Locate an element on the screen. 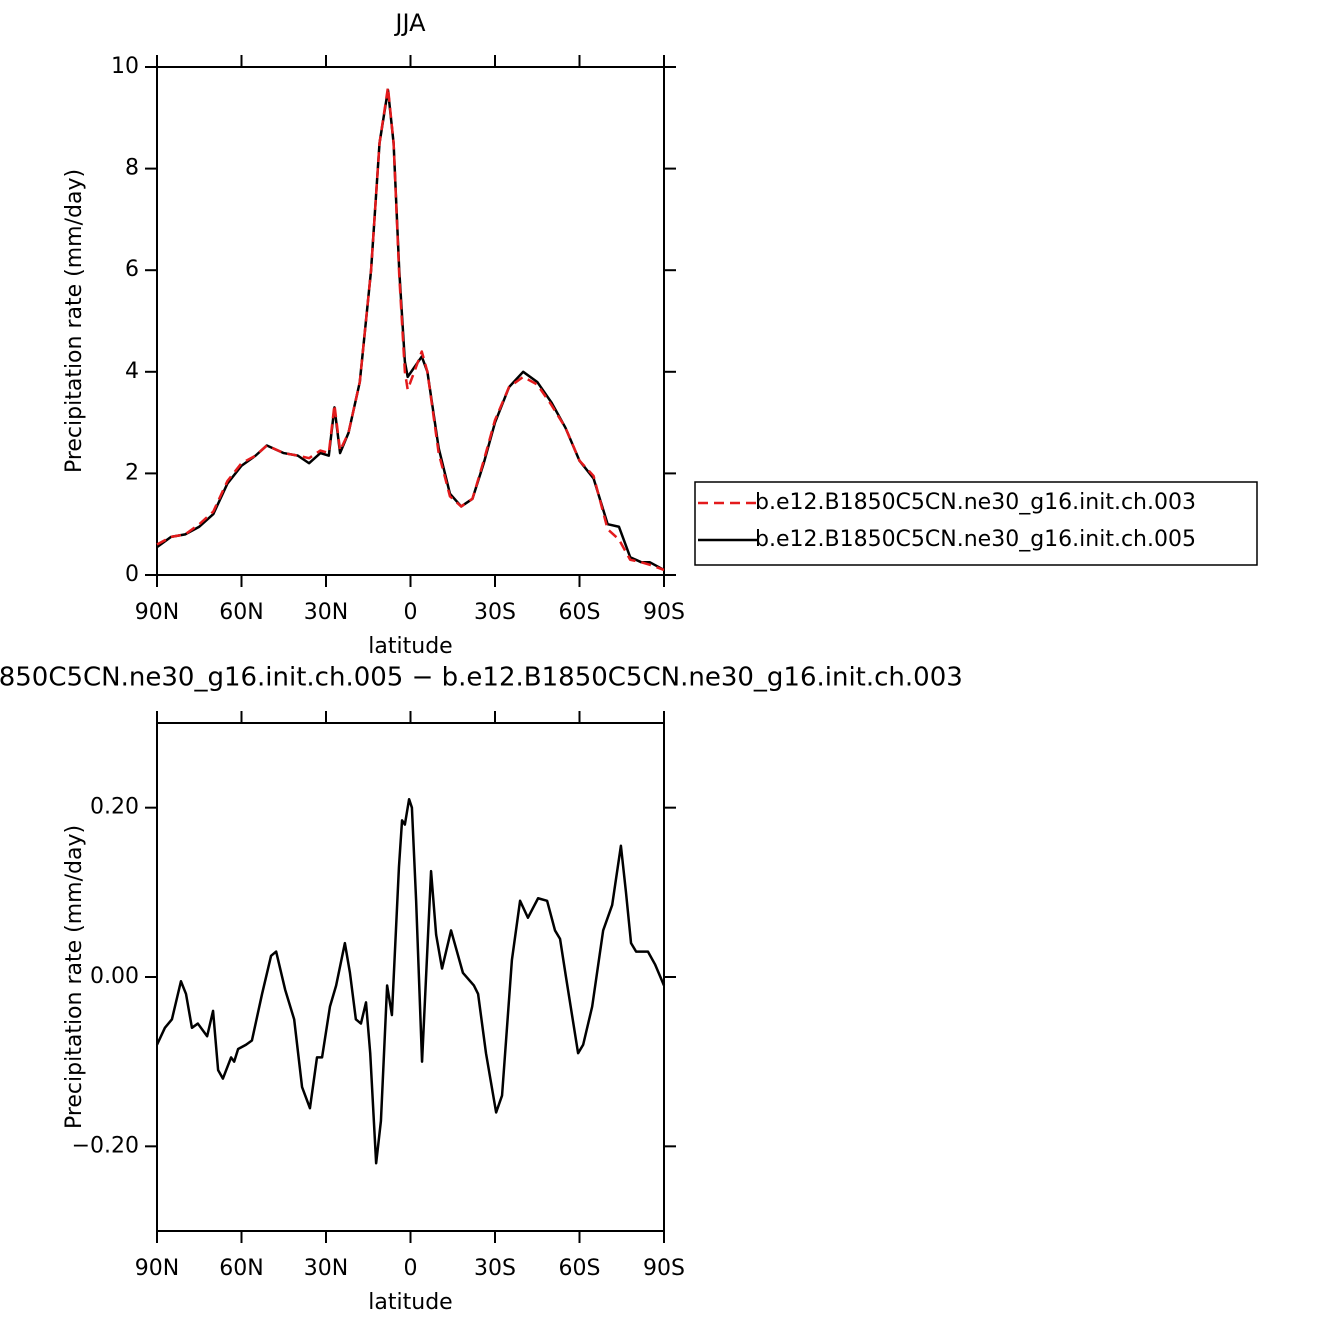 The height and width of the screenshot is (1325, 1322). y-tick-label: 2 is located at coordinates (132, 472).